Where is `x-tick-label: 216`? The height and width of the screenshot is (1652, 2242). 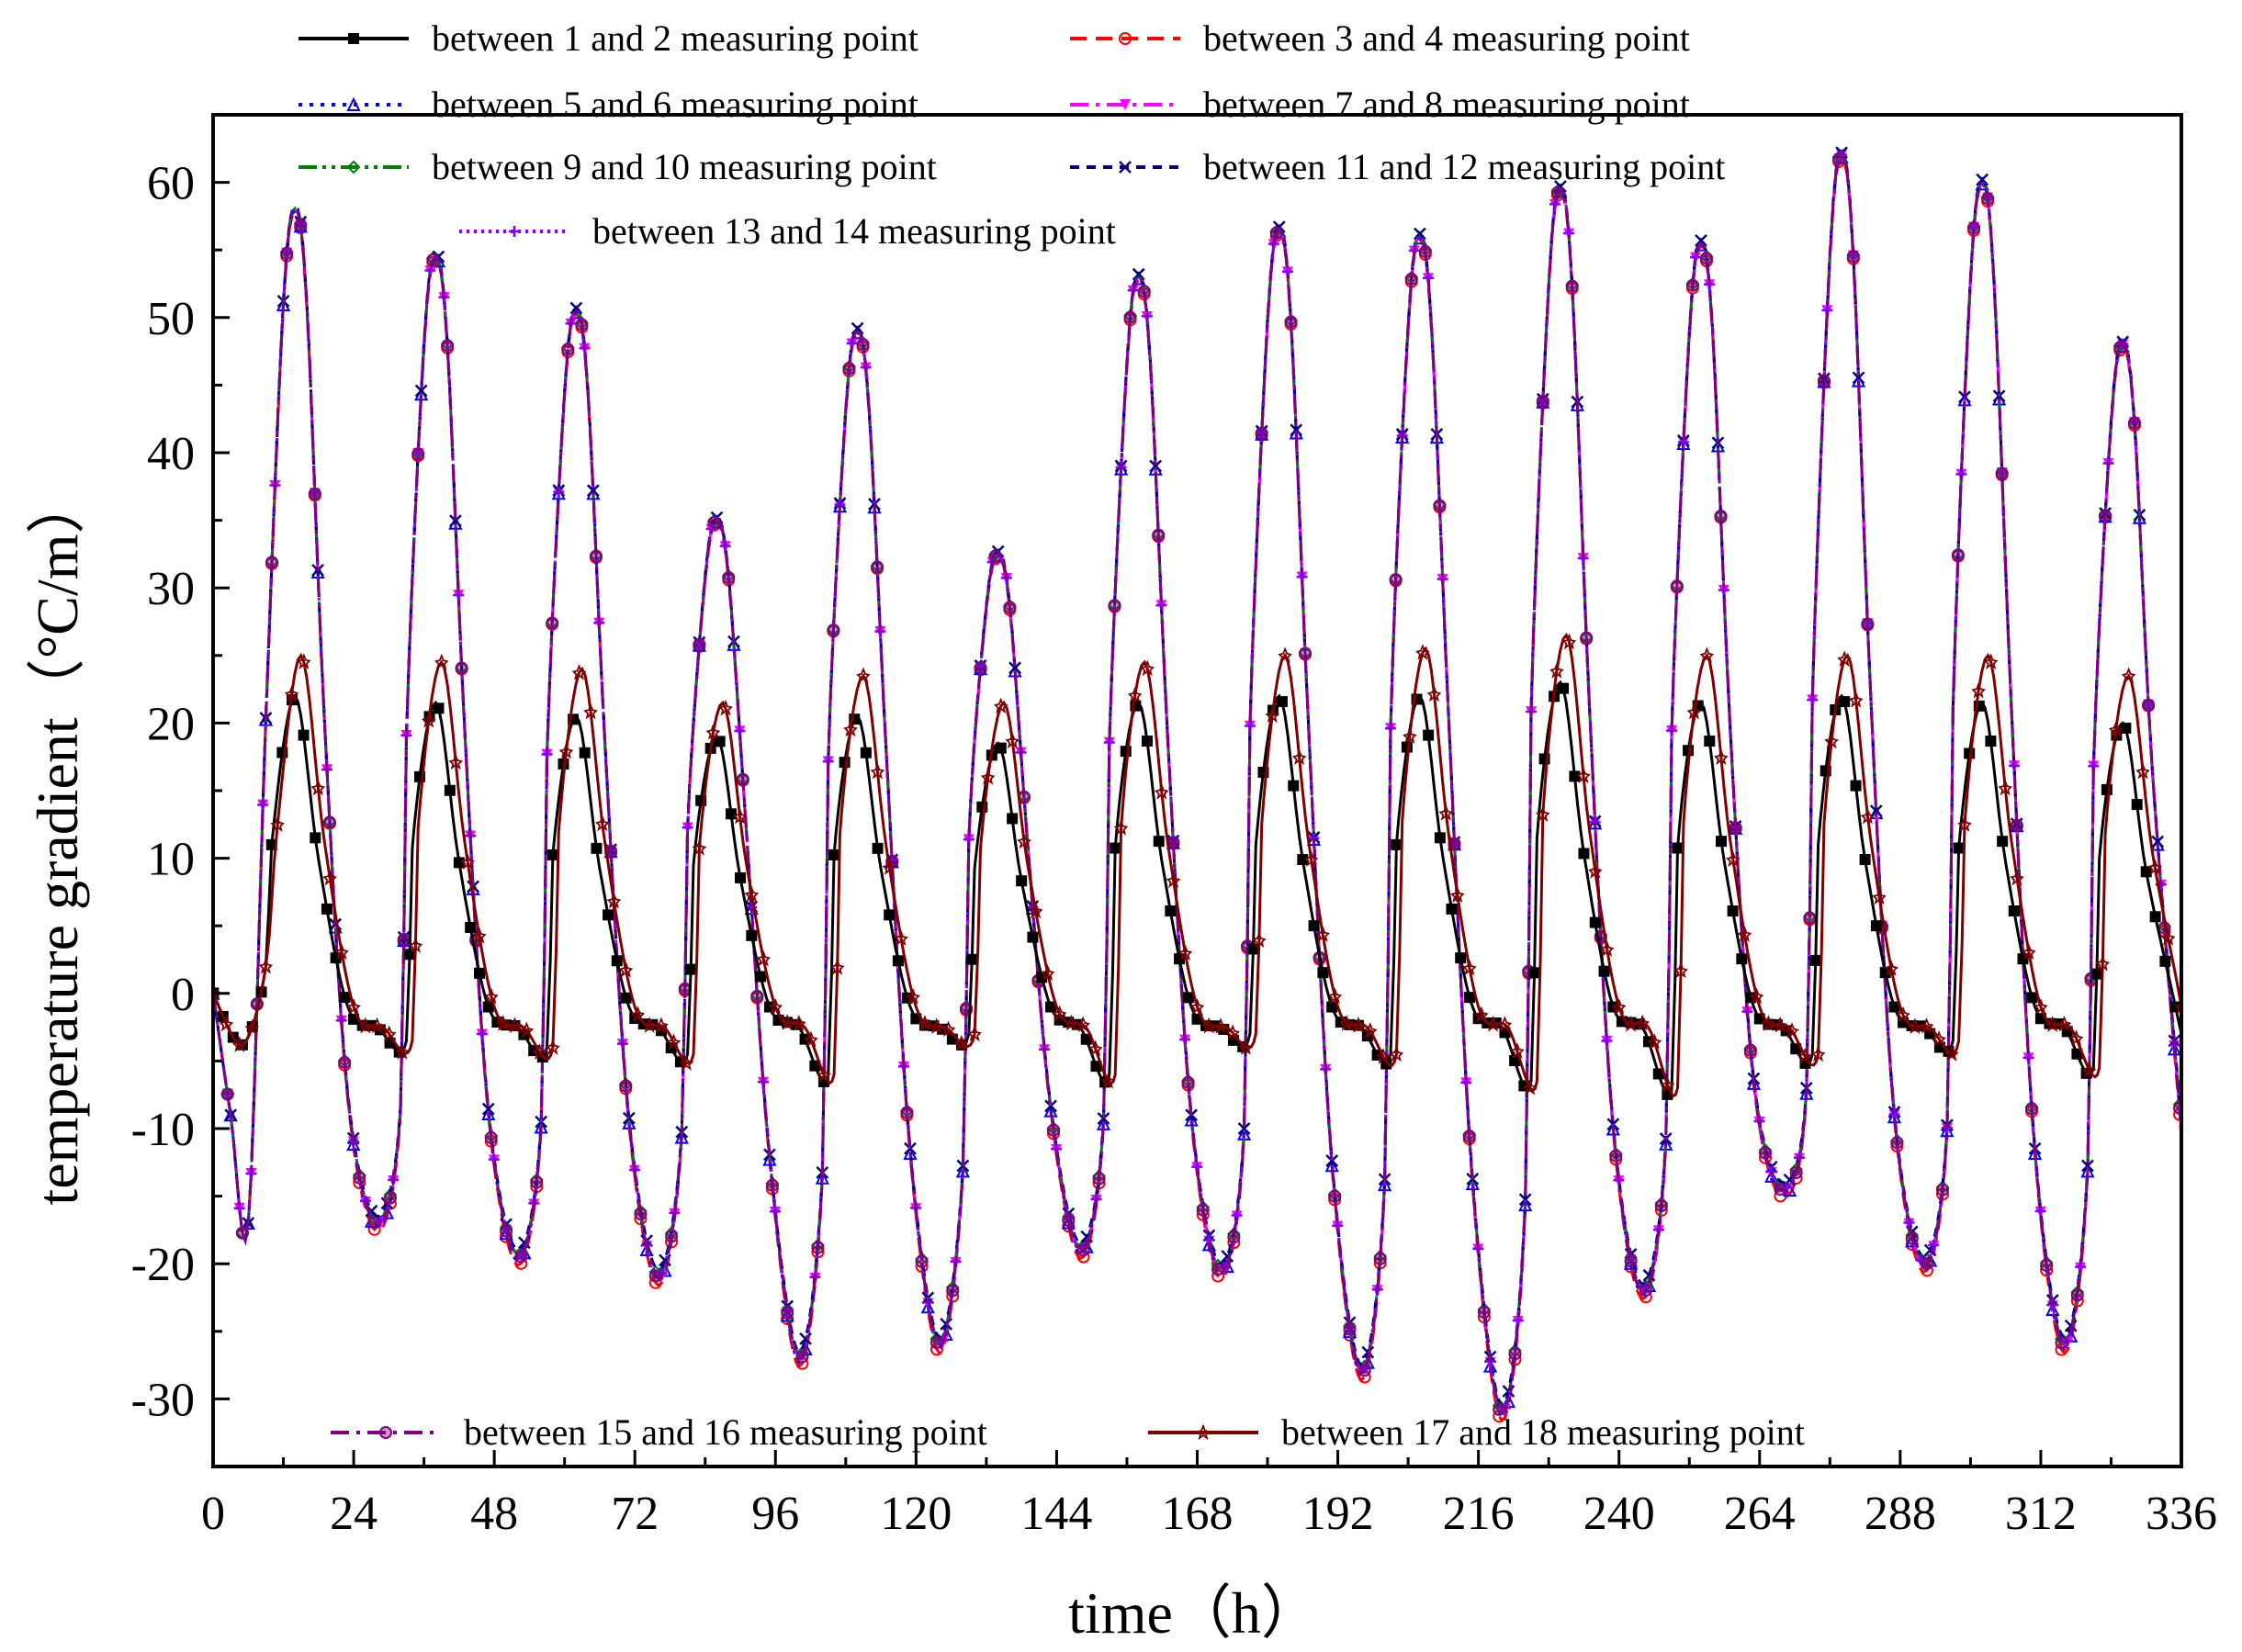 x-tick-label: 216 is located at coordinates (1479, 1514).